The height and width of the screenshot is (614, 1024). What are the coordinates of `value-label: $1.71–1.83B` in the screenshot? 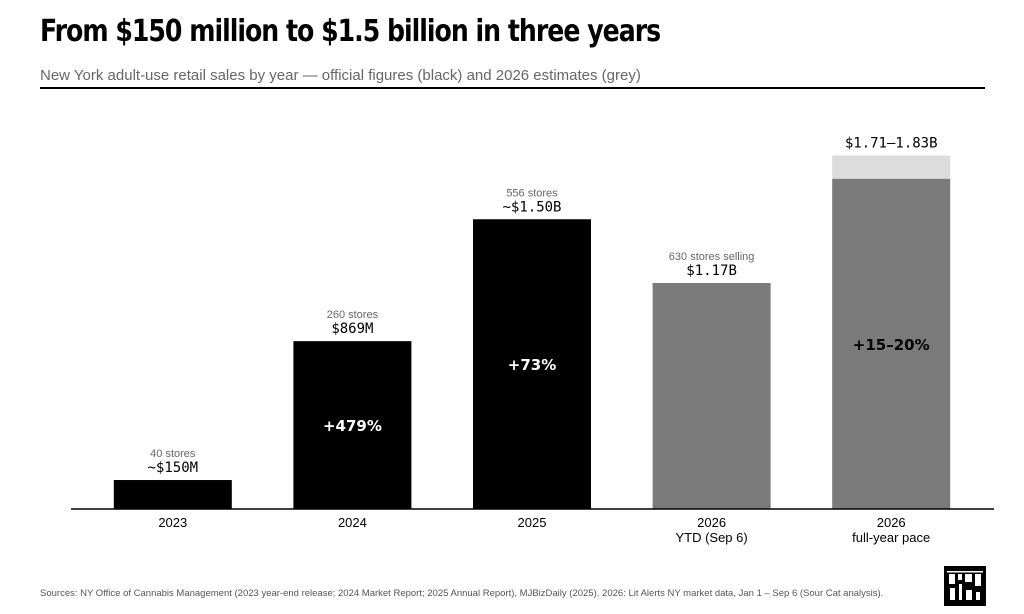 It's located at (891, 144).